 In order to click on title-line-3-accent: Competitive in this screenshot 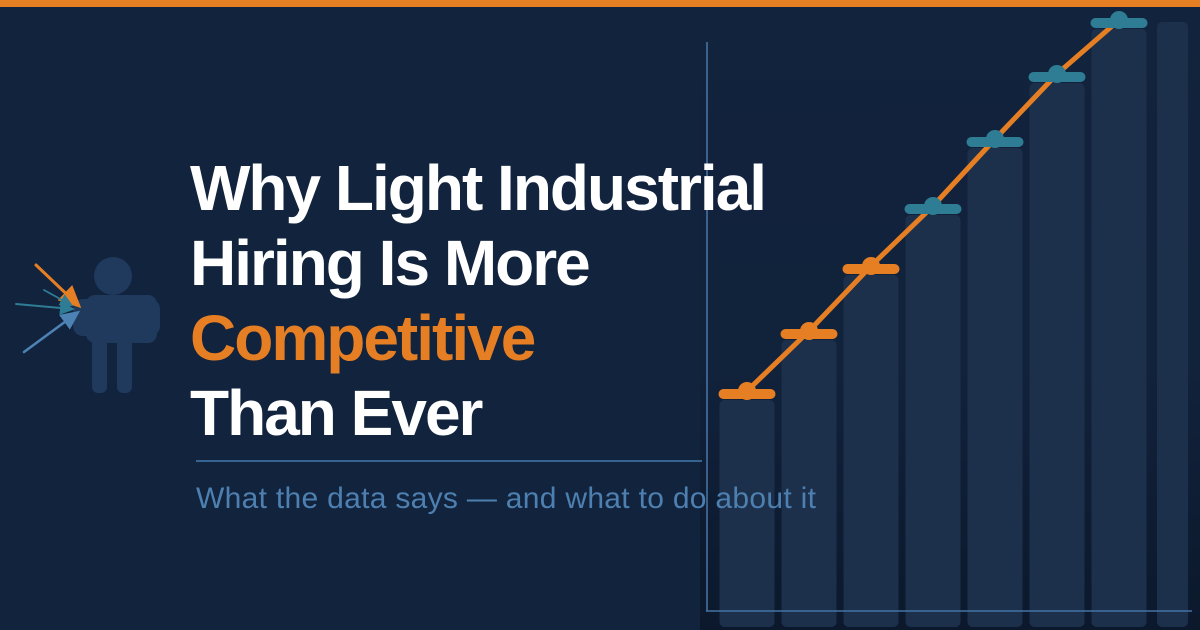, I will do `click(363, 338)`.